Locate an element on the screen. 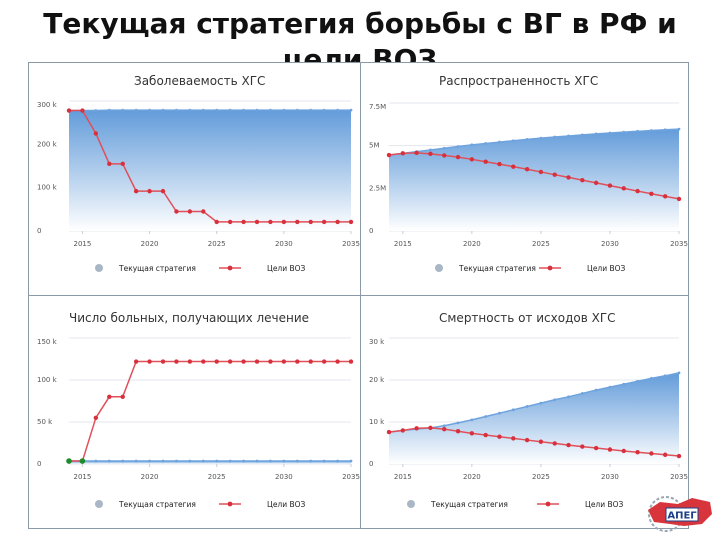 The width and height of the screenshot is (720, 540). x-tick-label: 2015 is located at coordinates (83, 477).